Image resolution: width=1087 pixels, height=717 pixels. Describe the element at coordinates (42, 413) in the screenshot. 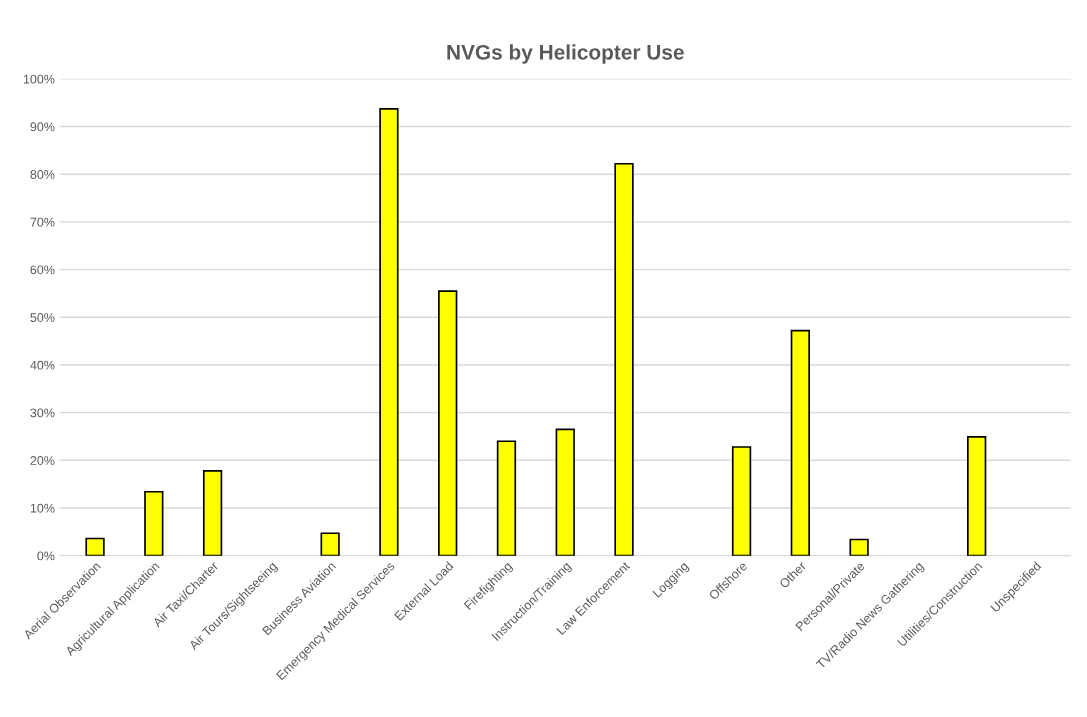

I see `y-tick-label: 30%` at that location.